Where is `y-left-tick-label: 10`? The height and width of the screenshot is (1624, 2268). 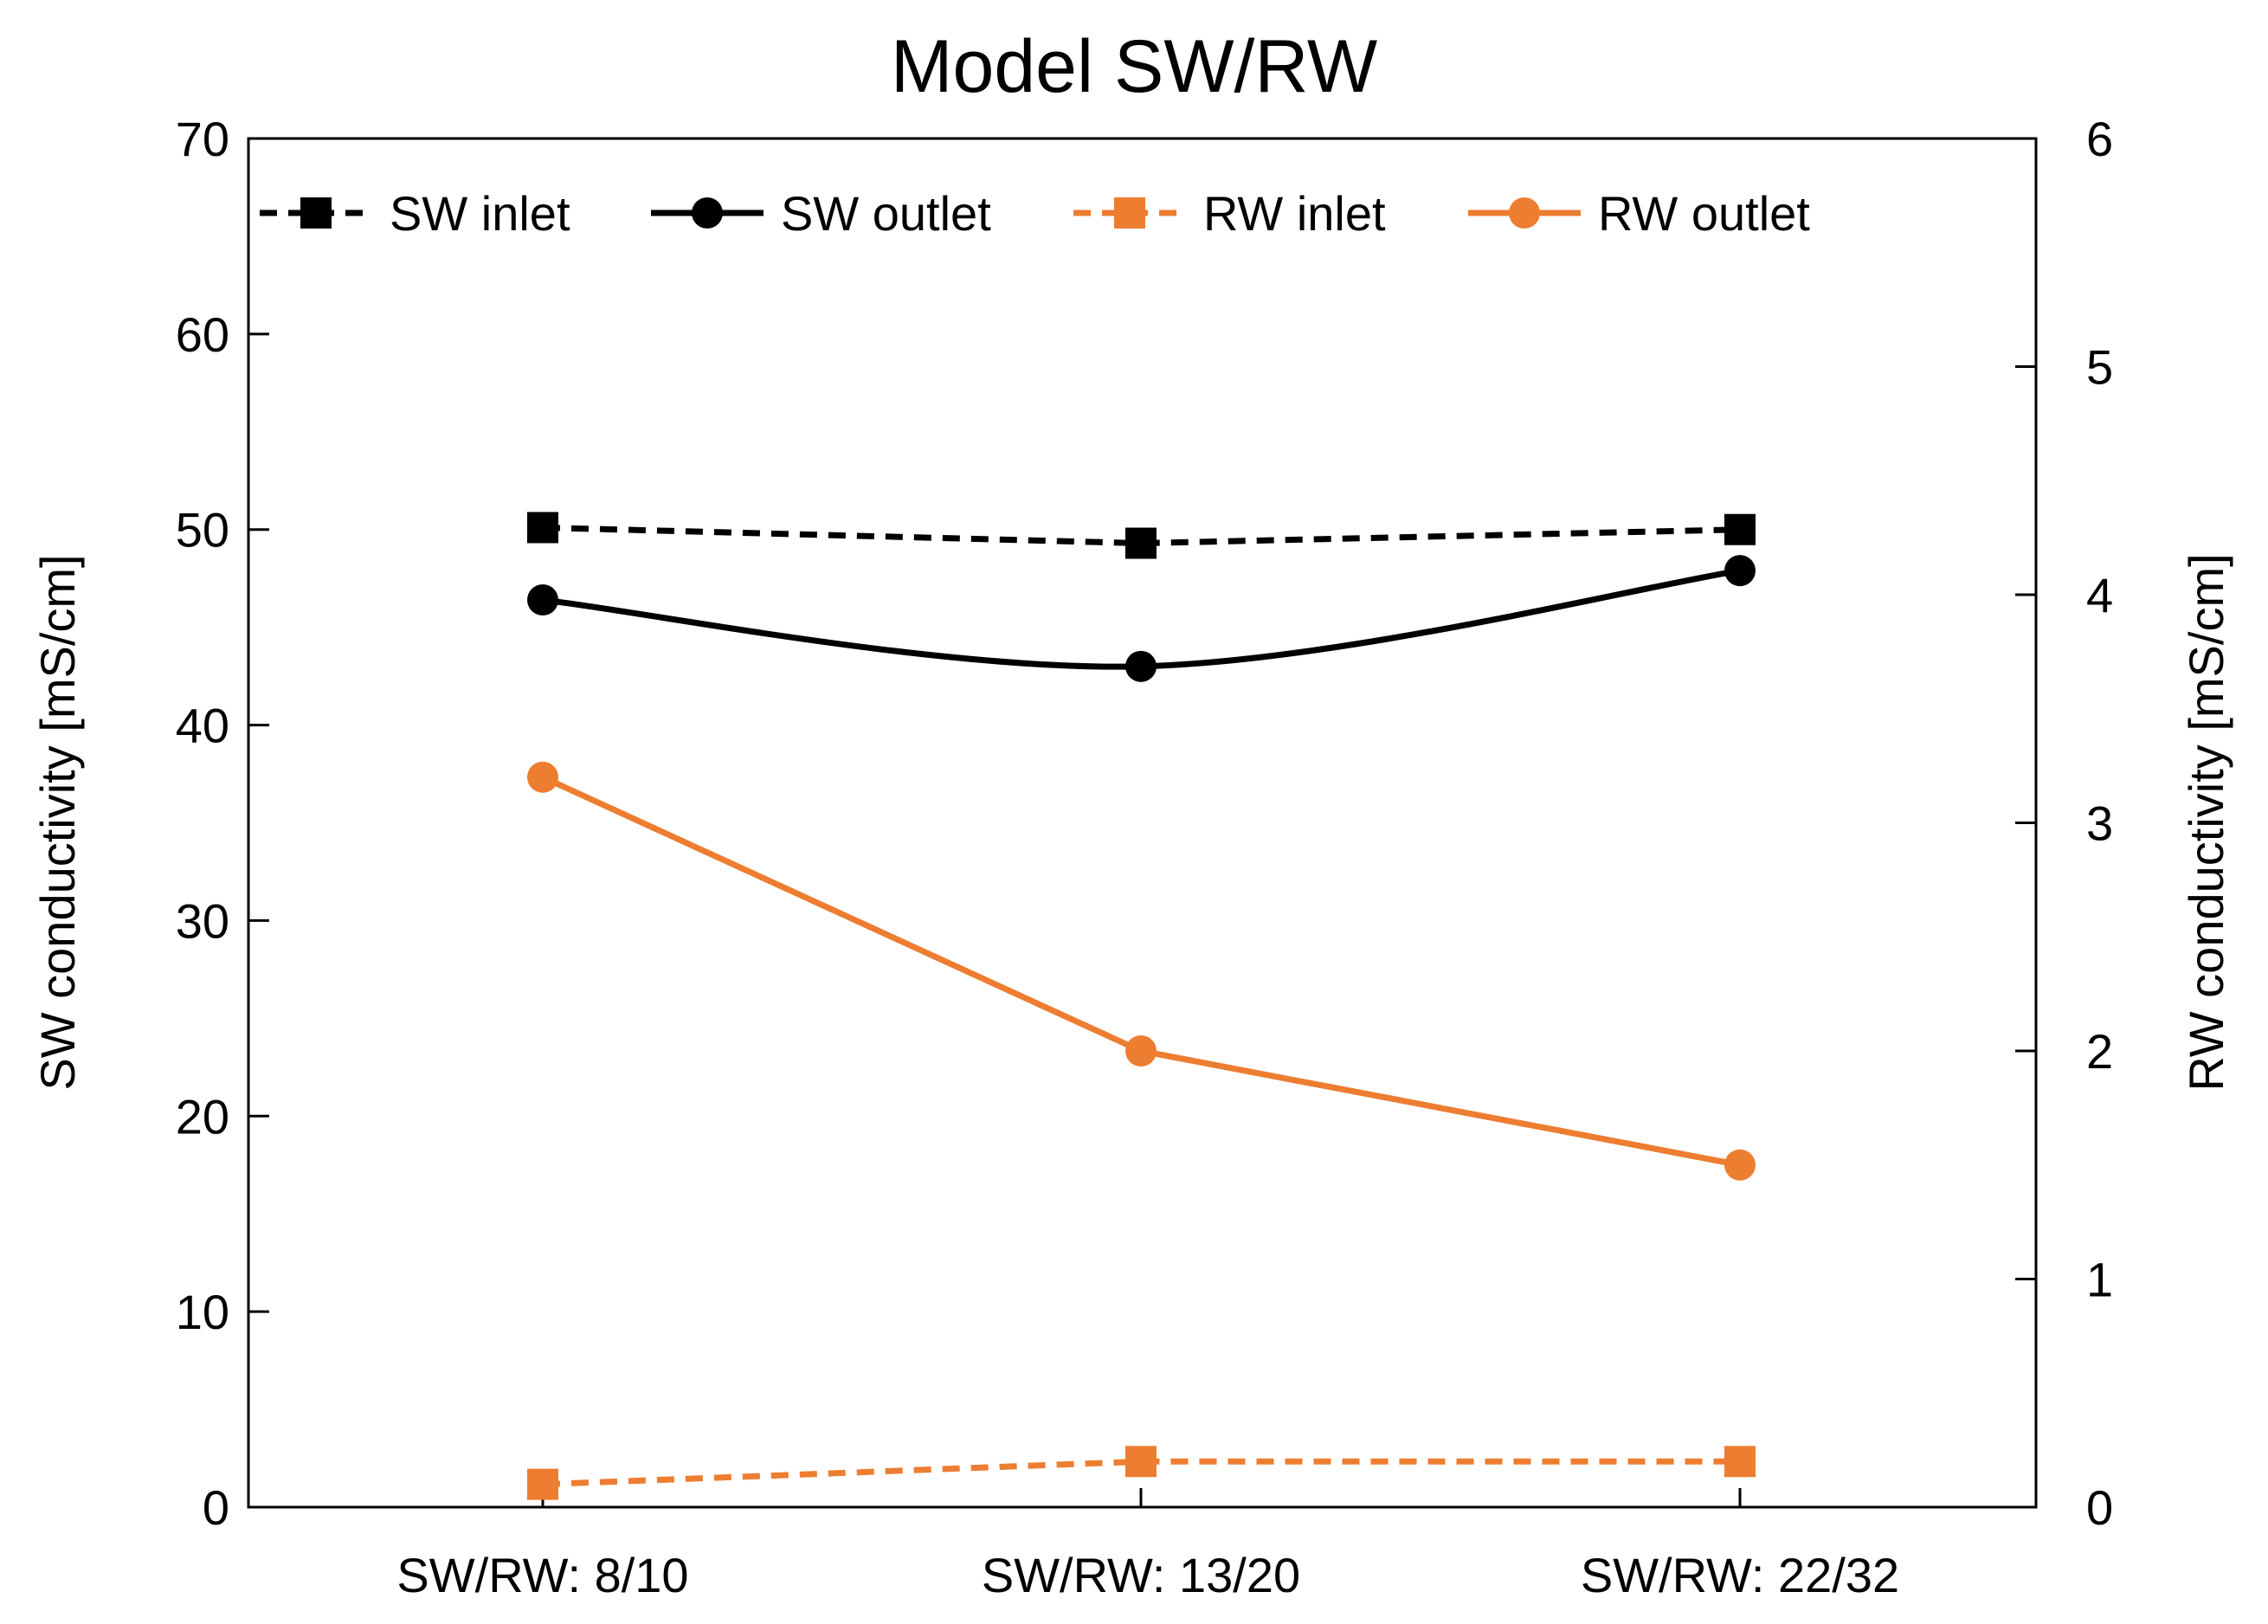
y-left-tick-label: 10 is located at coordinates (202, 1312).